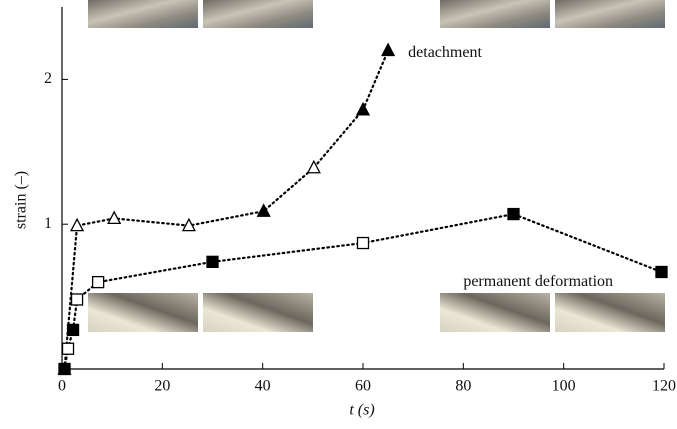 This screenshot has width=677, height=429. What do you see at coordinates (664, 386) in the screenshot?
I see `x-tick-label: 120` at bounding box center [664, 386].